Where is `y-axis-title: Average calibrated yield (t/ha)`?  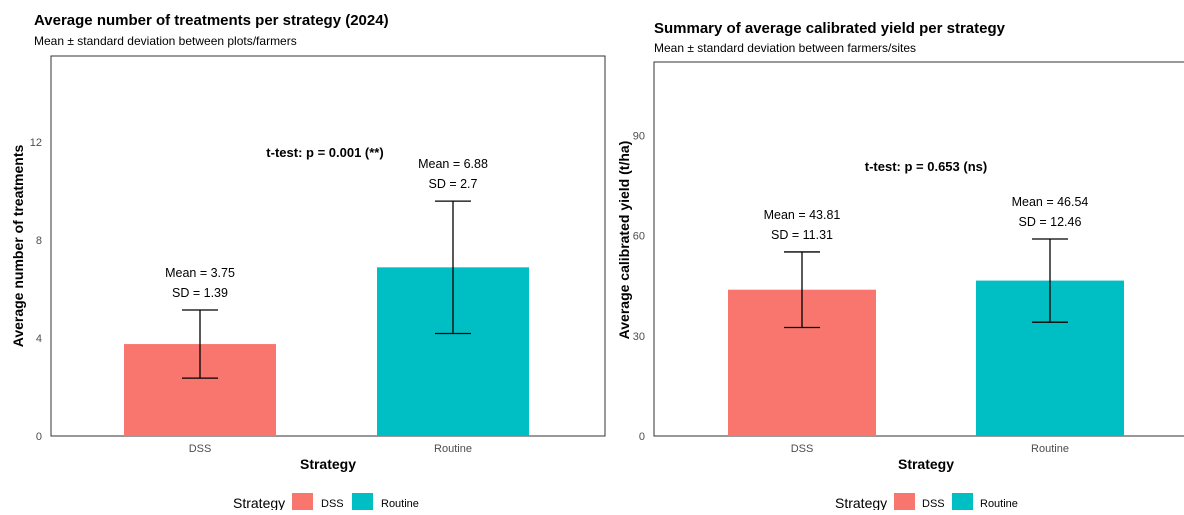
y-axis-title: Average calibrated yield (t/ha) is located at coordinates (624, 240).